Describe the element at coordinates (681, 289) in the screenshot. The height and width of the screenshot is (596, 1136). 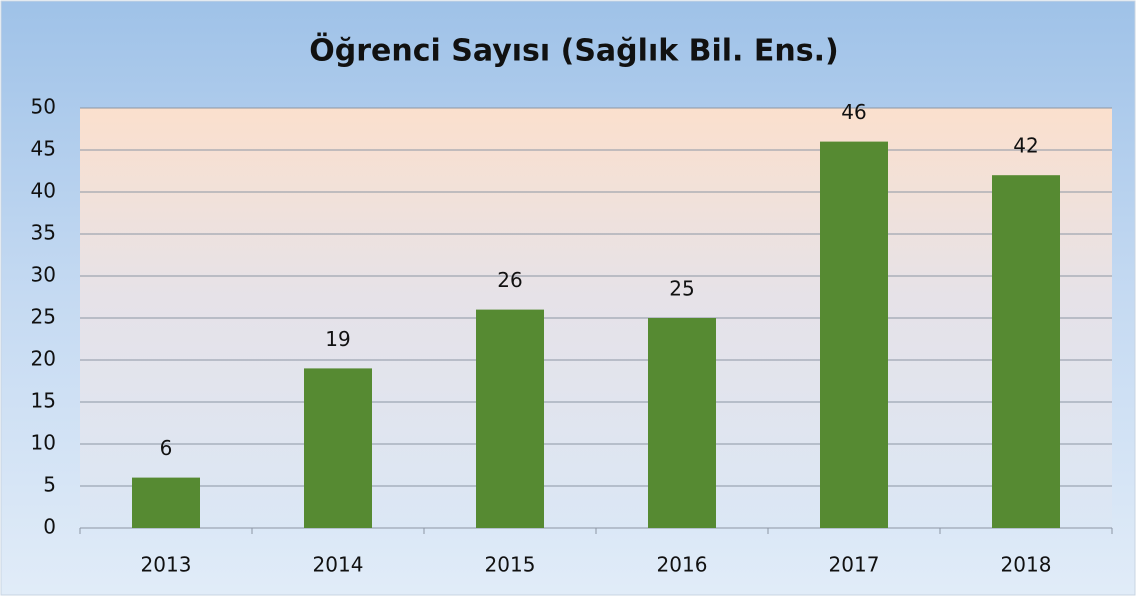
I see `data-label: 25` at that location.